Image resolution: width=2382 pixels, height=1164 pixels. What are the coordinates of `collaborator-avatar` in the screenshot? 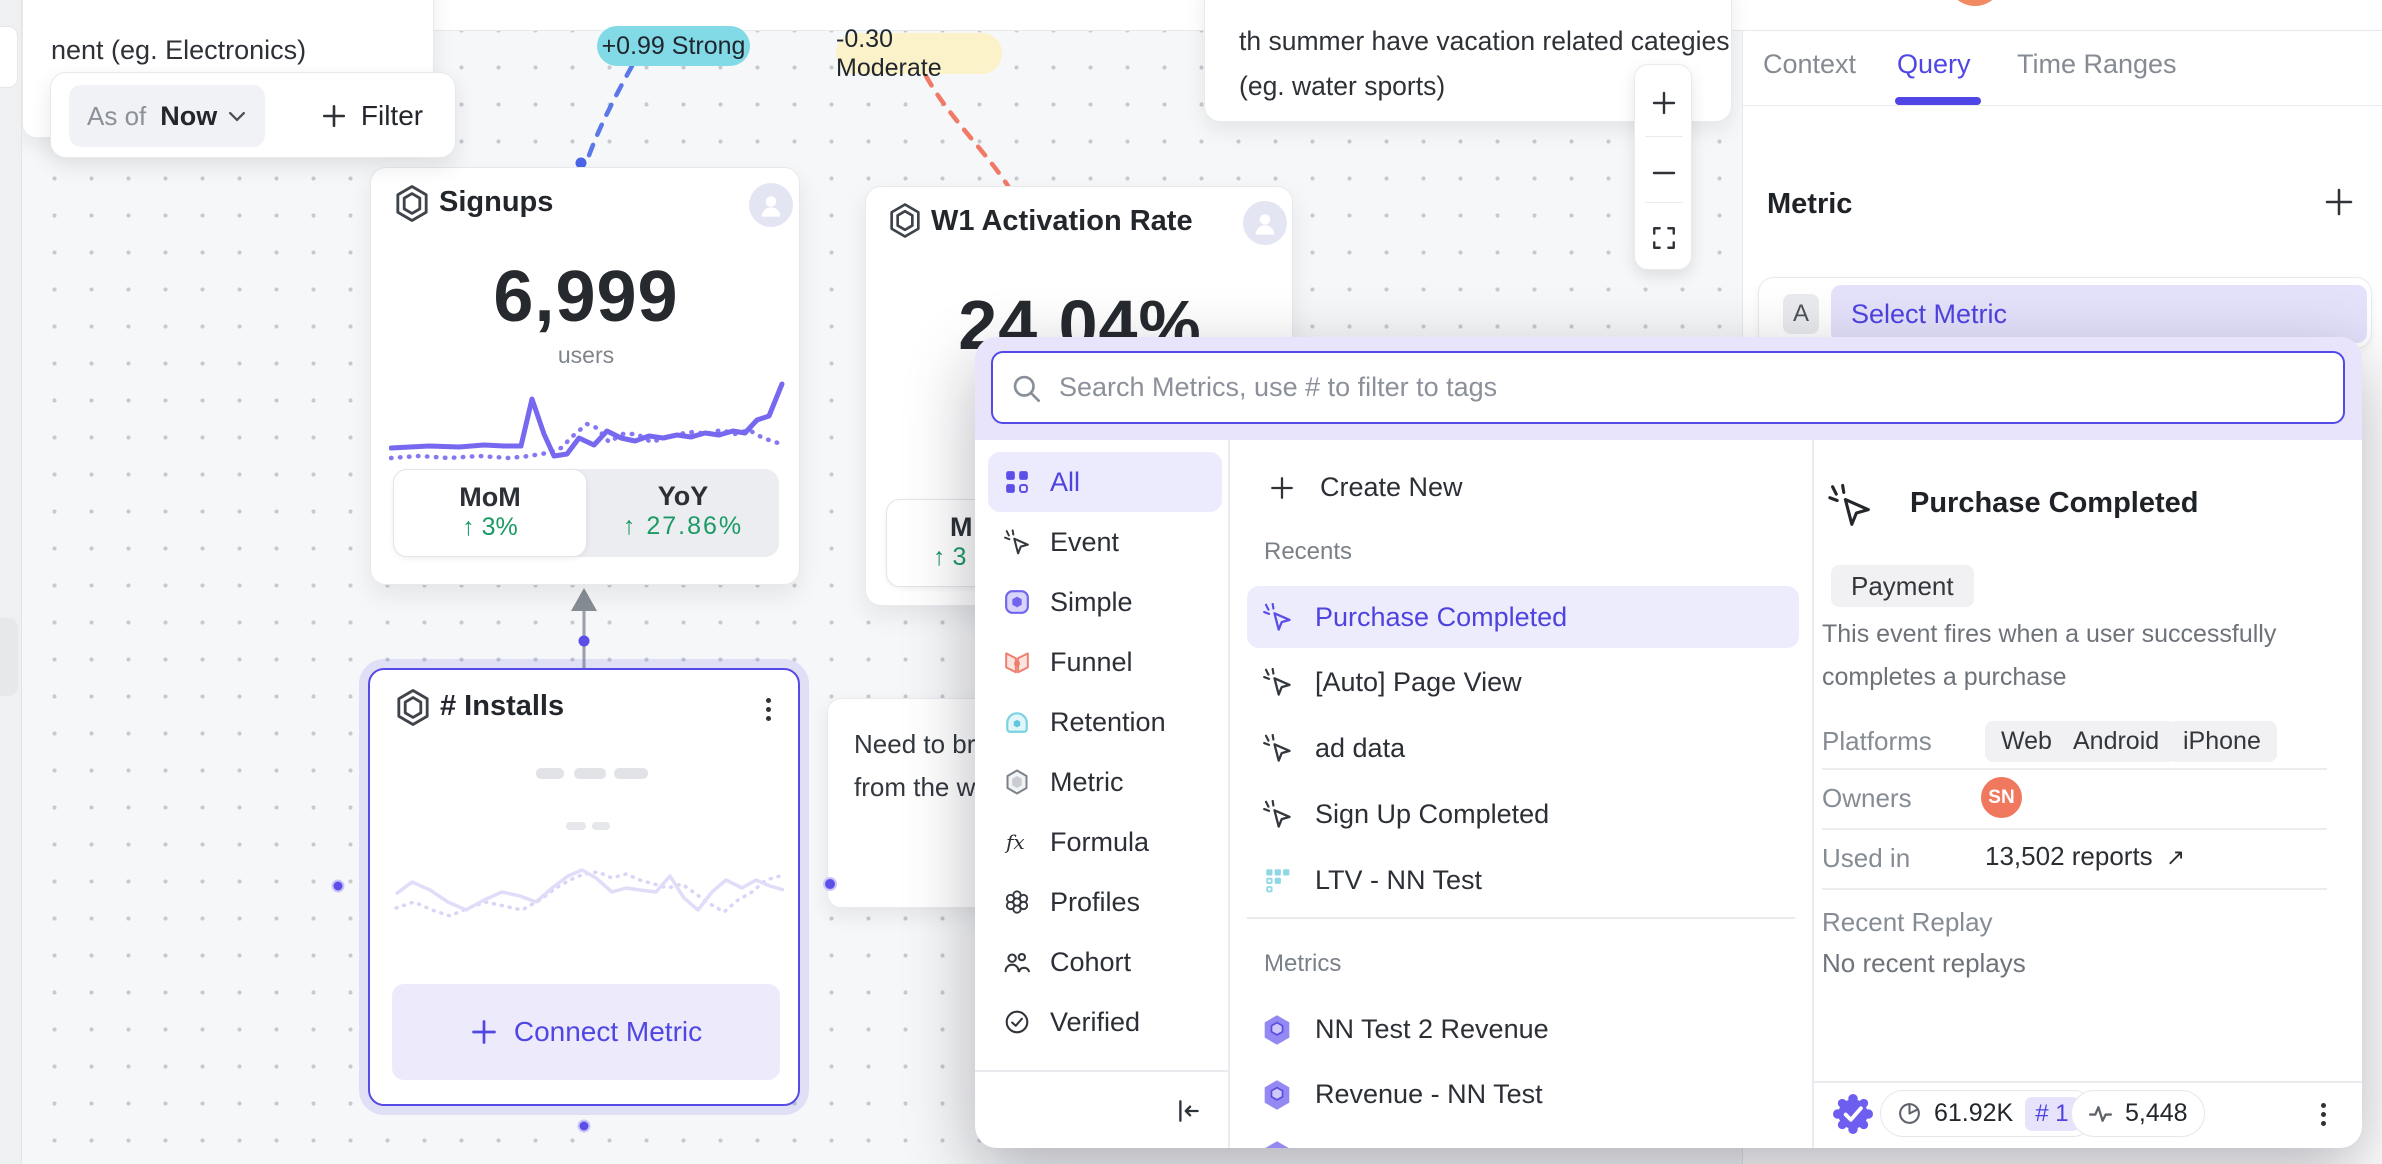 It's located at (1975, 3).